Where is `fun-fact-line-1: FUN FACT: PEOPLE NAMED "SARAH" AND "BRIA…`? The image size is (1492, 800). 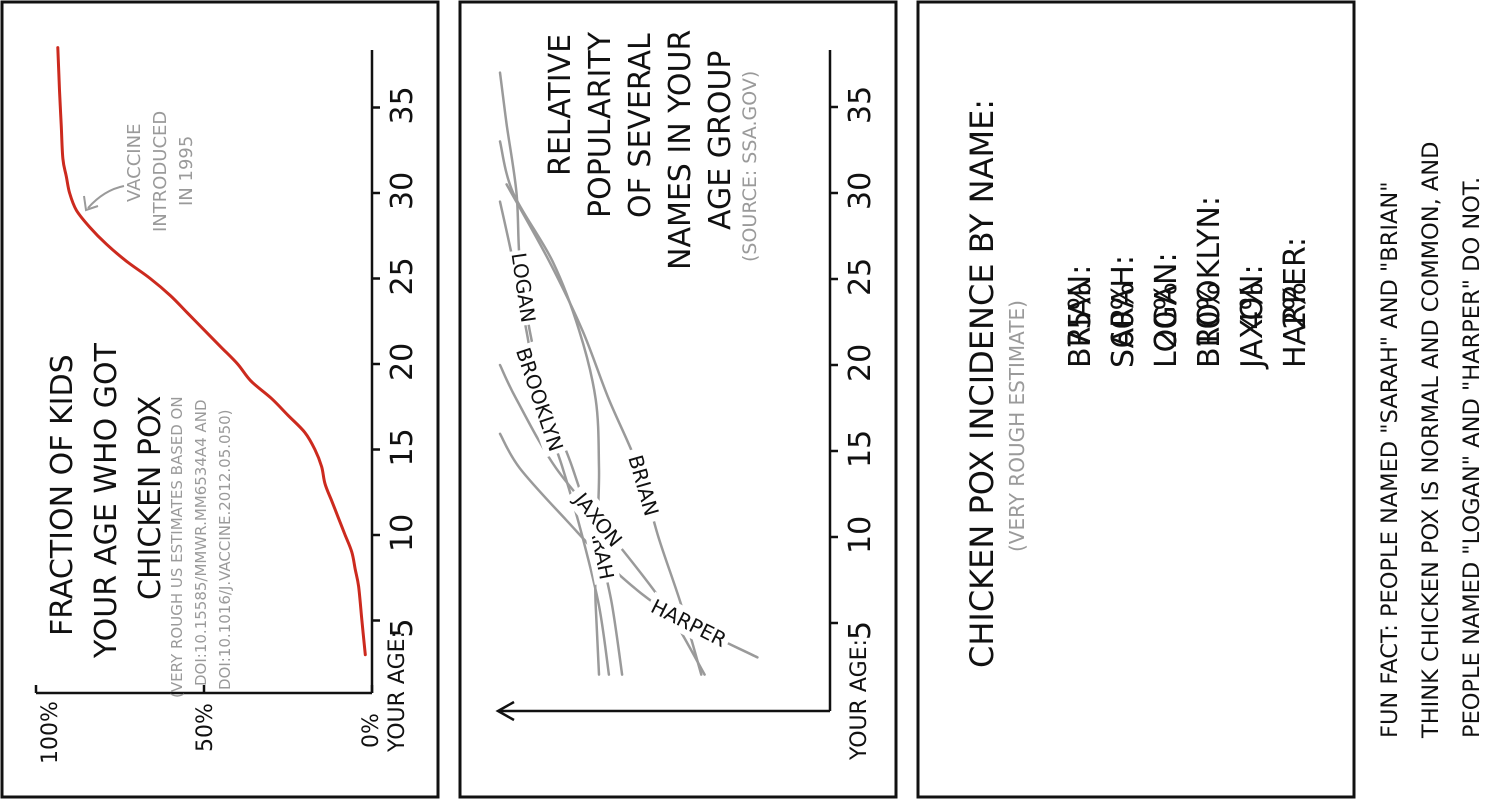 fun-fact-line-1: FUN FACT: PEOPLE NAMED "SARAH" AND "BRIA… is located at coordinates (1390, 459).